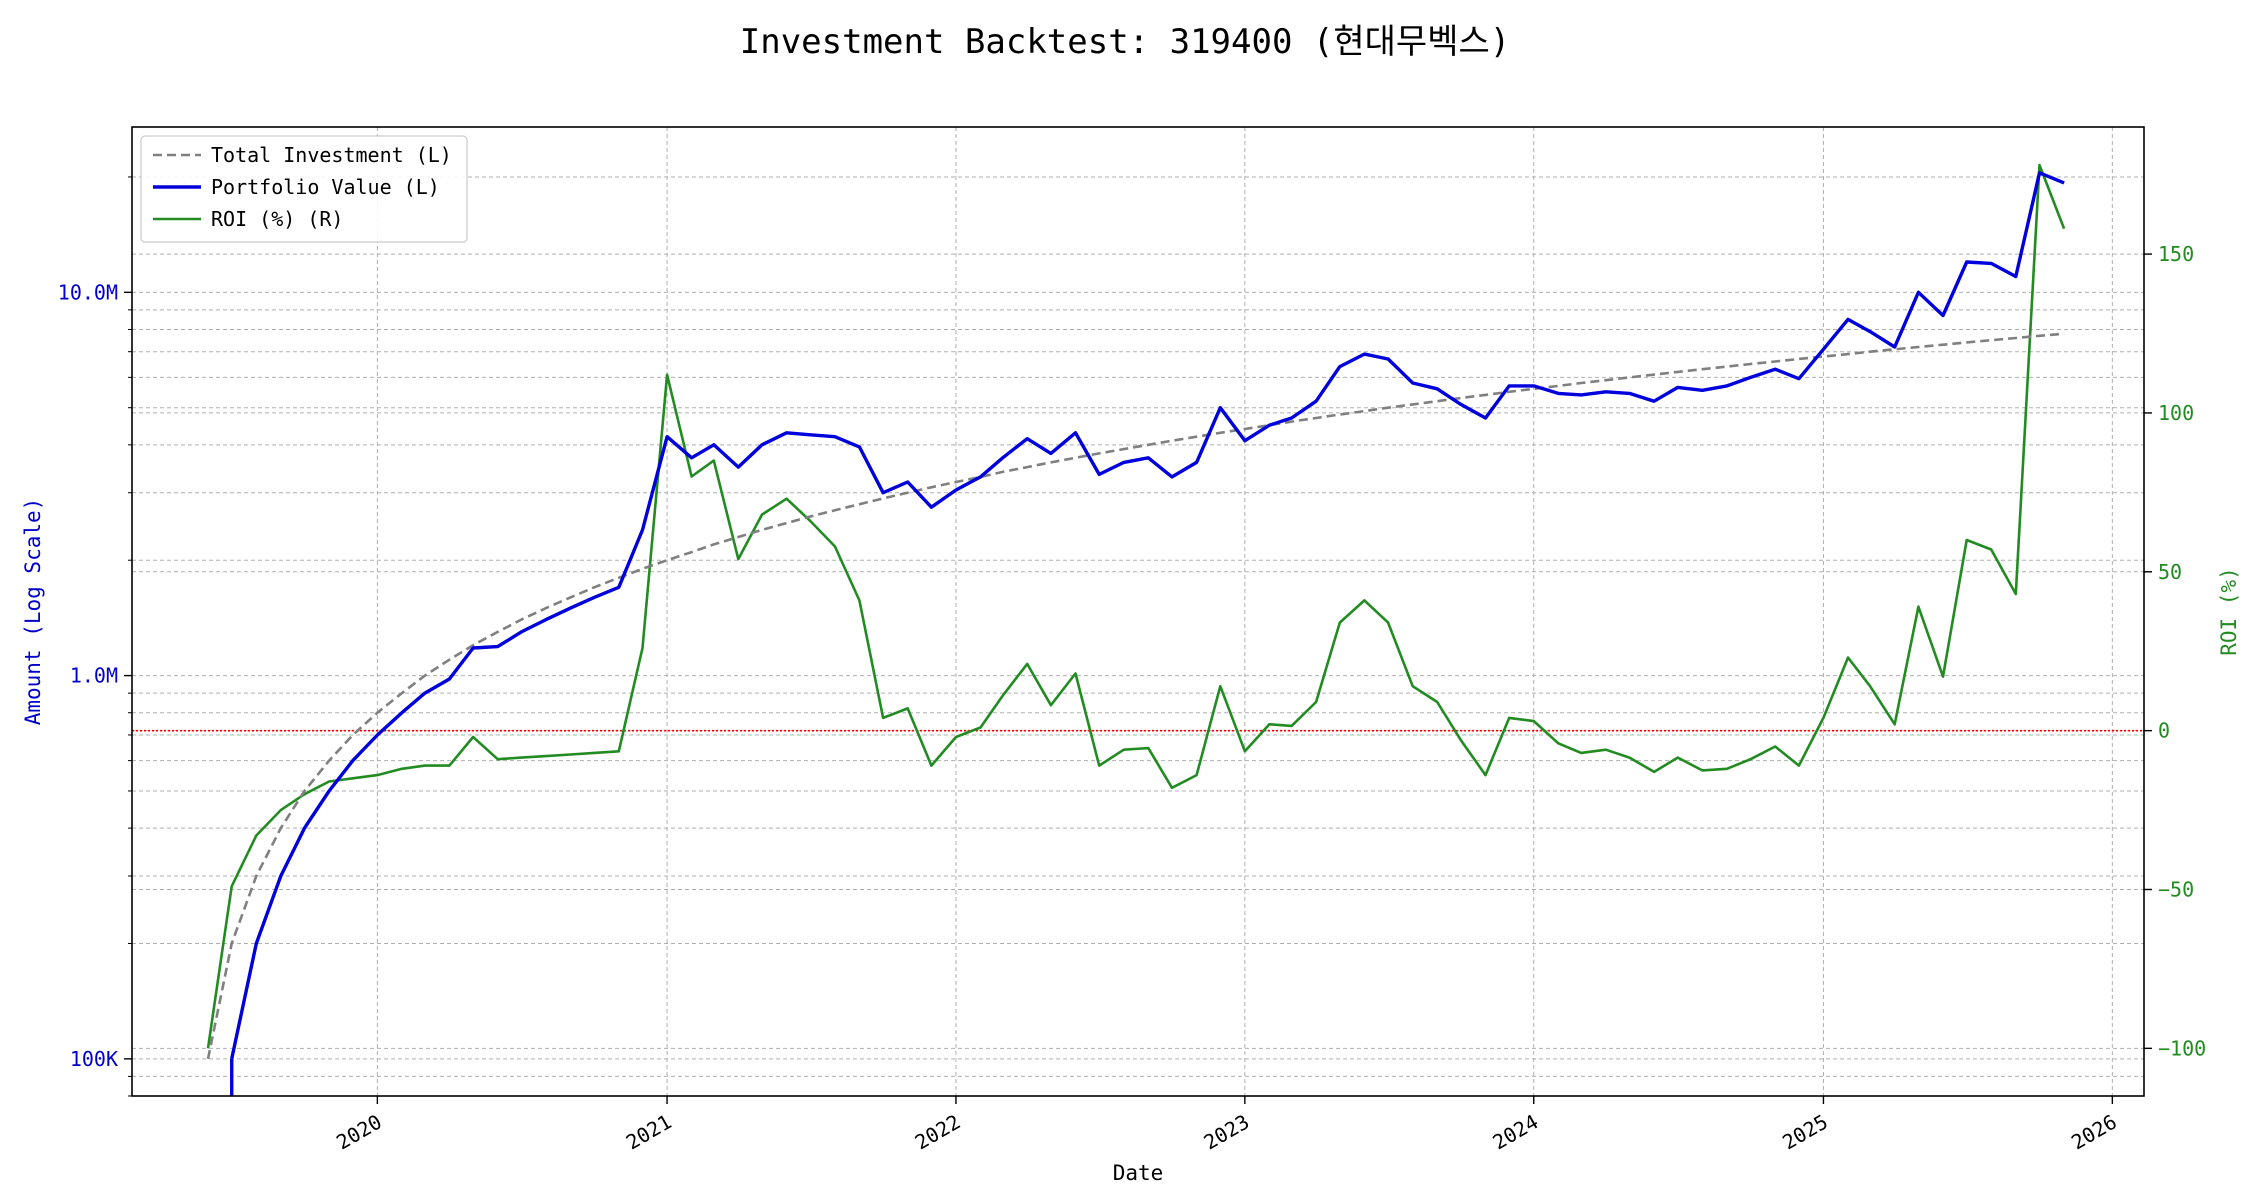 The width and height of the screenshot is (2250, 1200). I want to click on y-left-tick-label: 100K, so click(94, 1059).